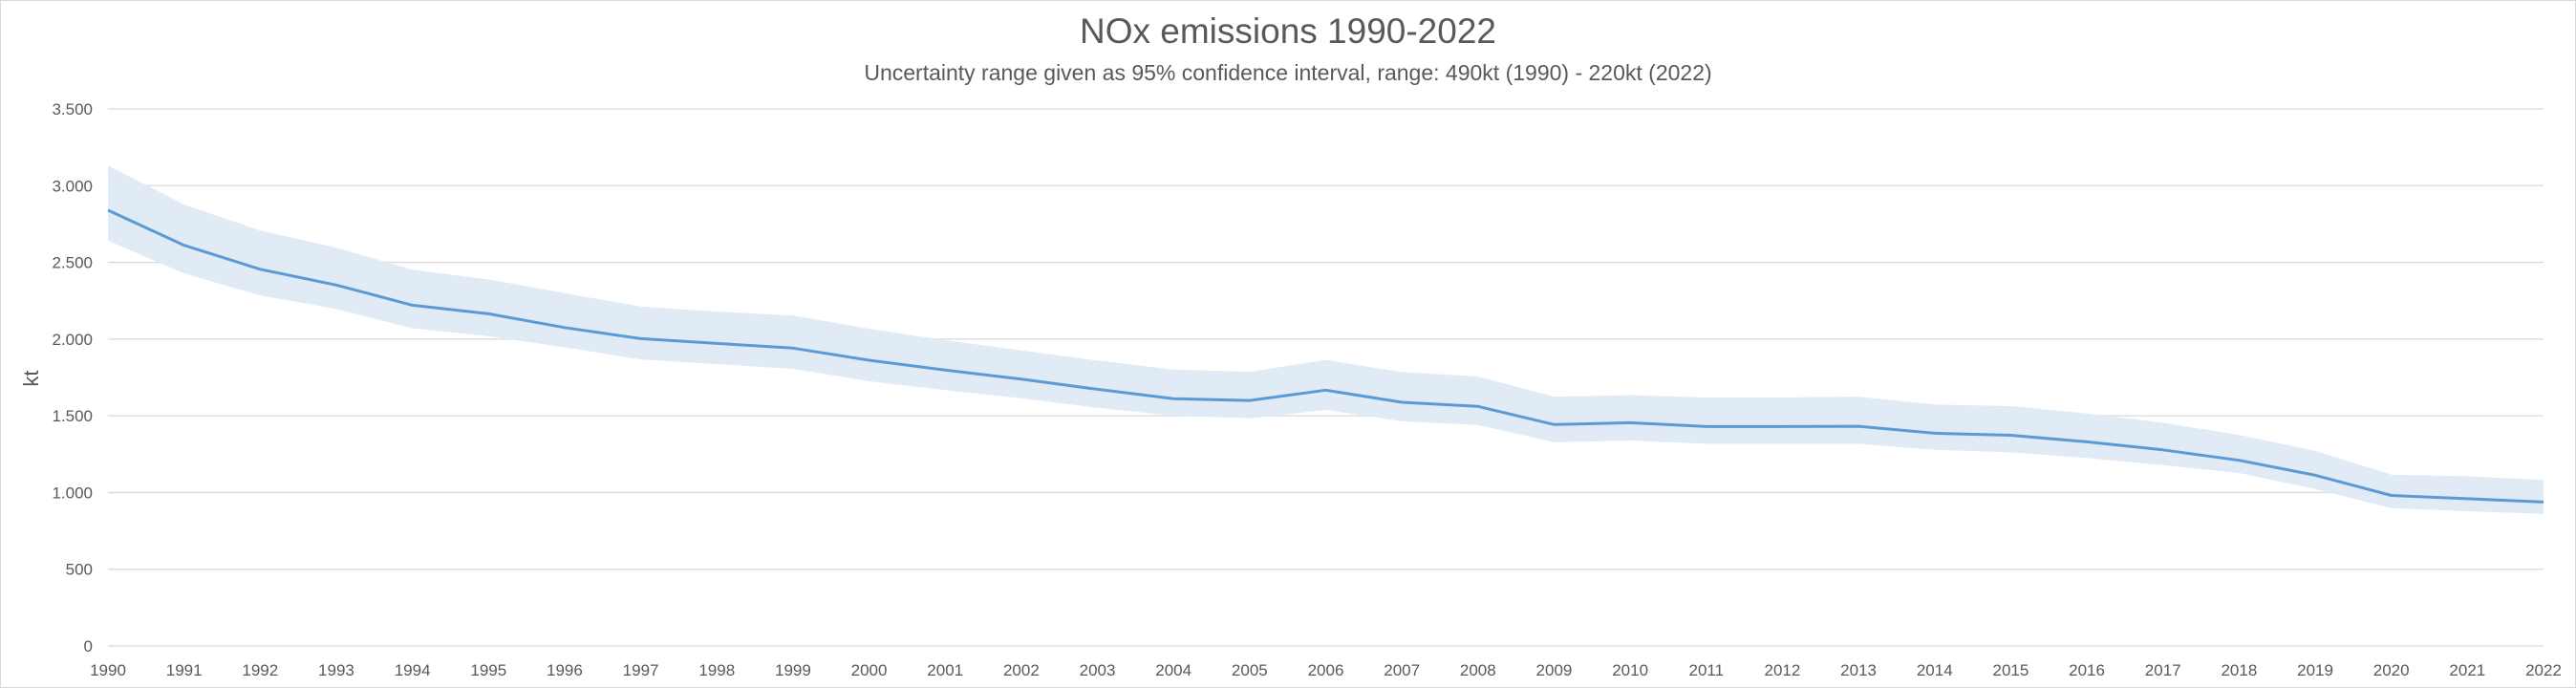 This screenshot has width=2576, height=688. What do you see at coordinates (1858, 670) in the screenshot?
I see `x-tick-label: 2013` at bounding box center [1858, 670].